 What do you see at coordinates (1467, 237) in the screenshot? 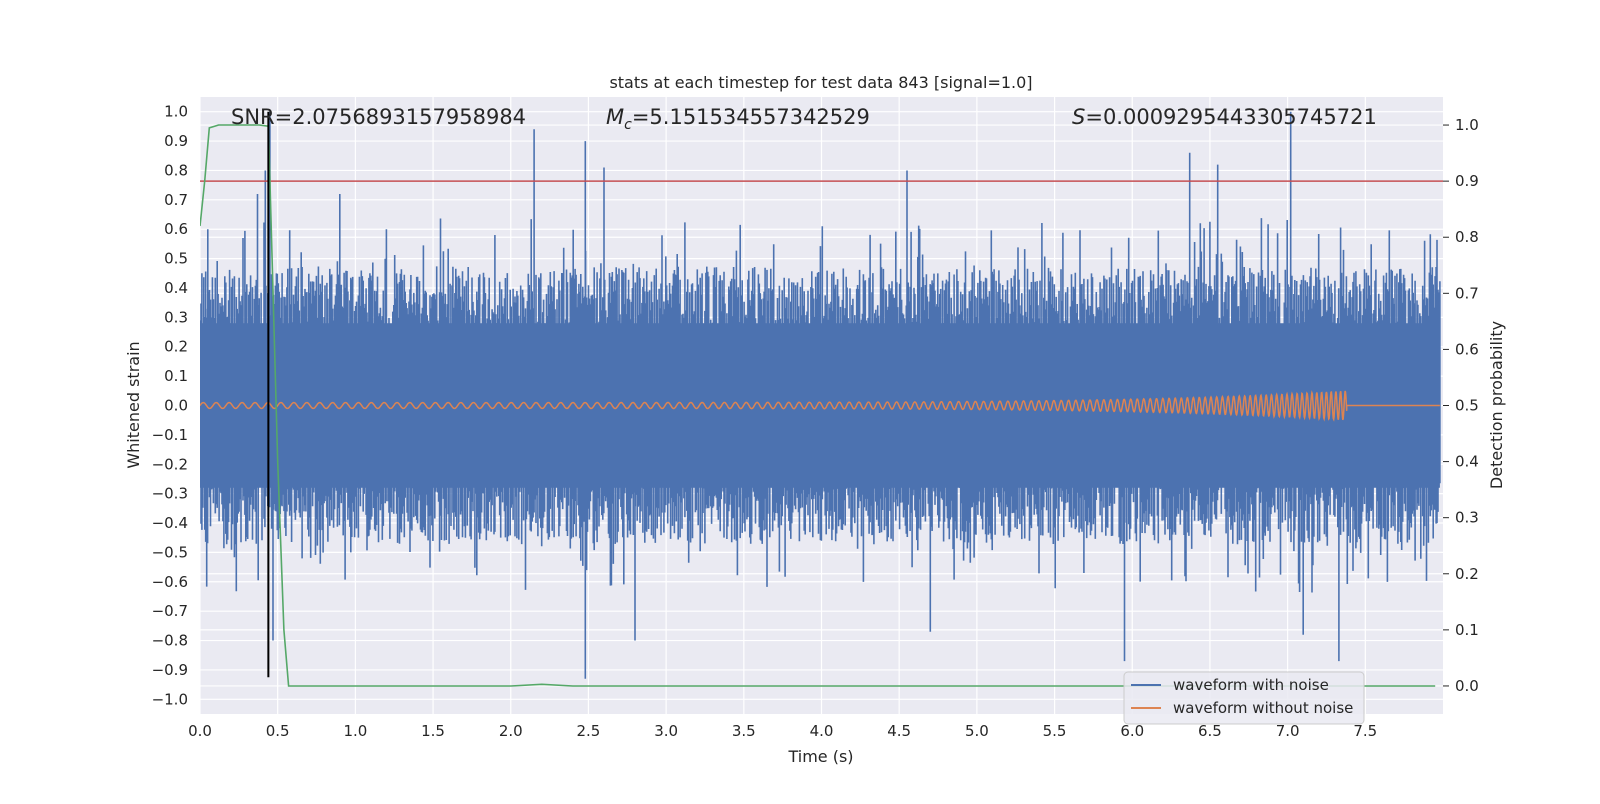
I see `y-right-tick-label: 0.8` at bounding box center [1467, 237].